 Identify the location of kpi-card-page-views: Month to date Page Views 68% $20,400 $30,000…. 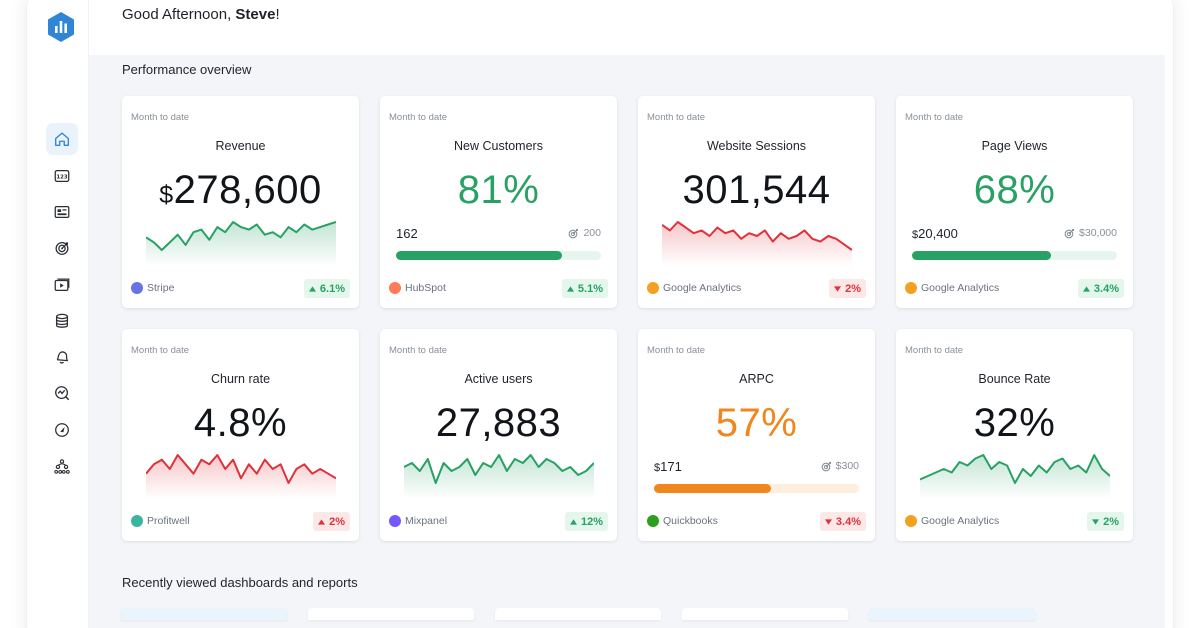
(1014, 202).